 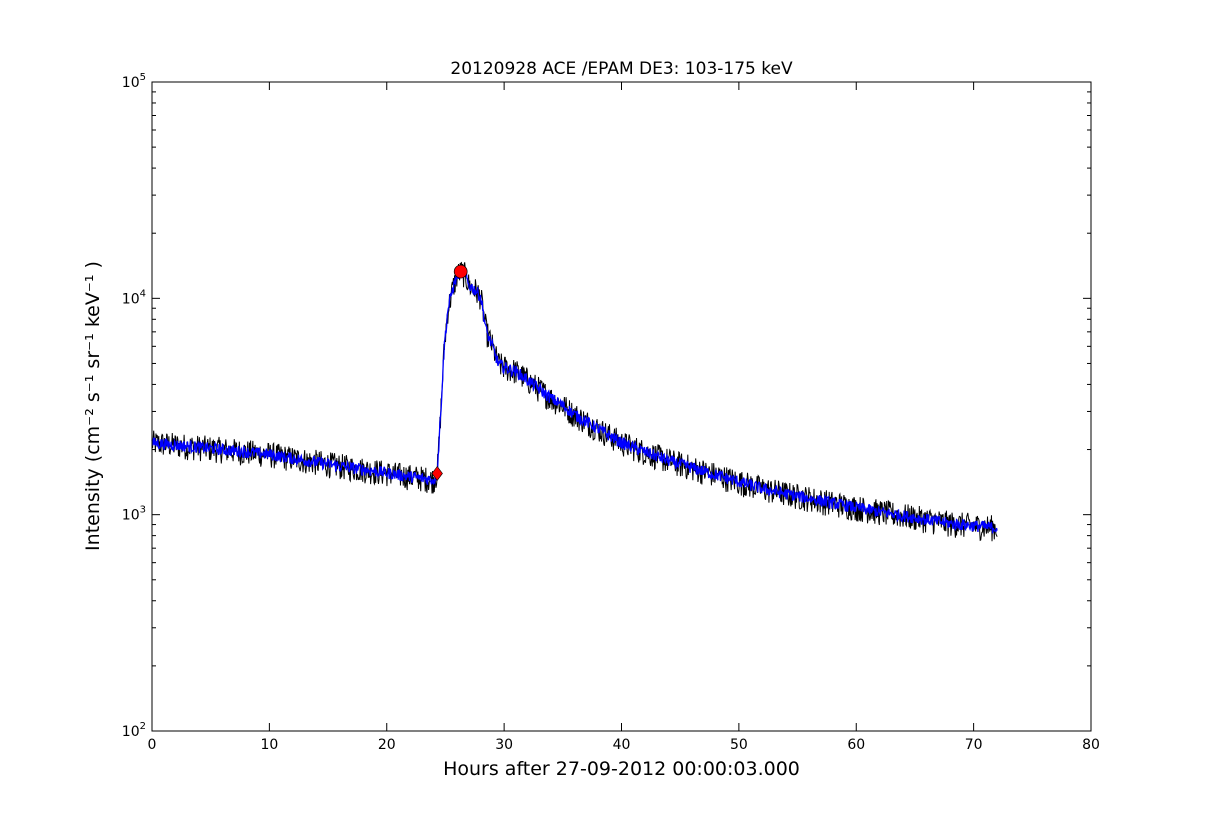 What do you see at coordinates (143, 293) in the screenshot?
I see `y-tick-label-exponent: 4` at bounding box center [143, 293].